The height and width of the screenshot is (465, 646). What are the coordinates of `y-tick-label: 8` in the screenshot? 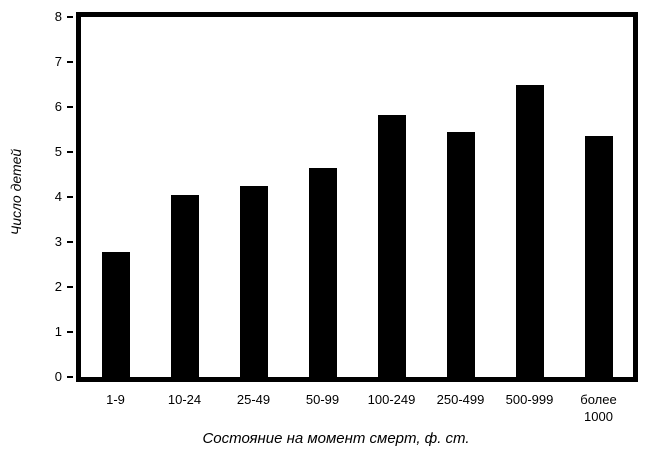 It's located at (58, 16).